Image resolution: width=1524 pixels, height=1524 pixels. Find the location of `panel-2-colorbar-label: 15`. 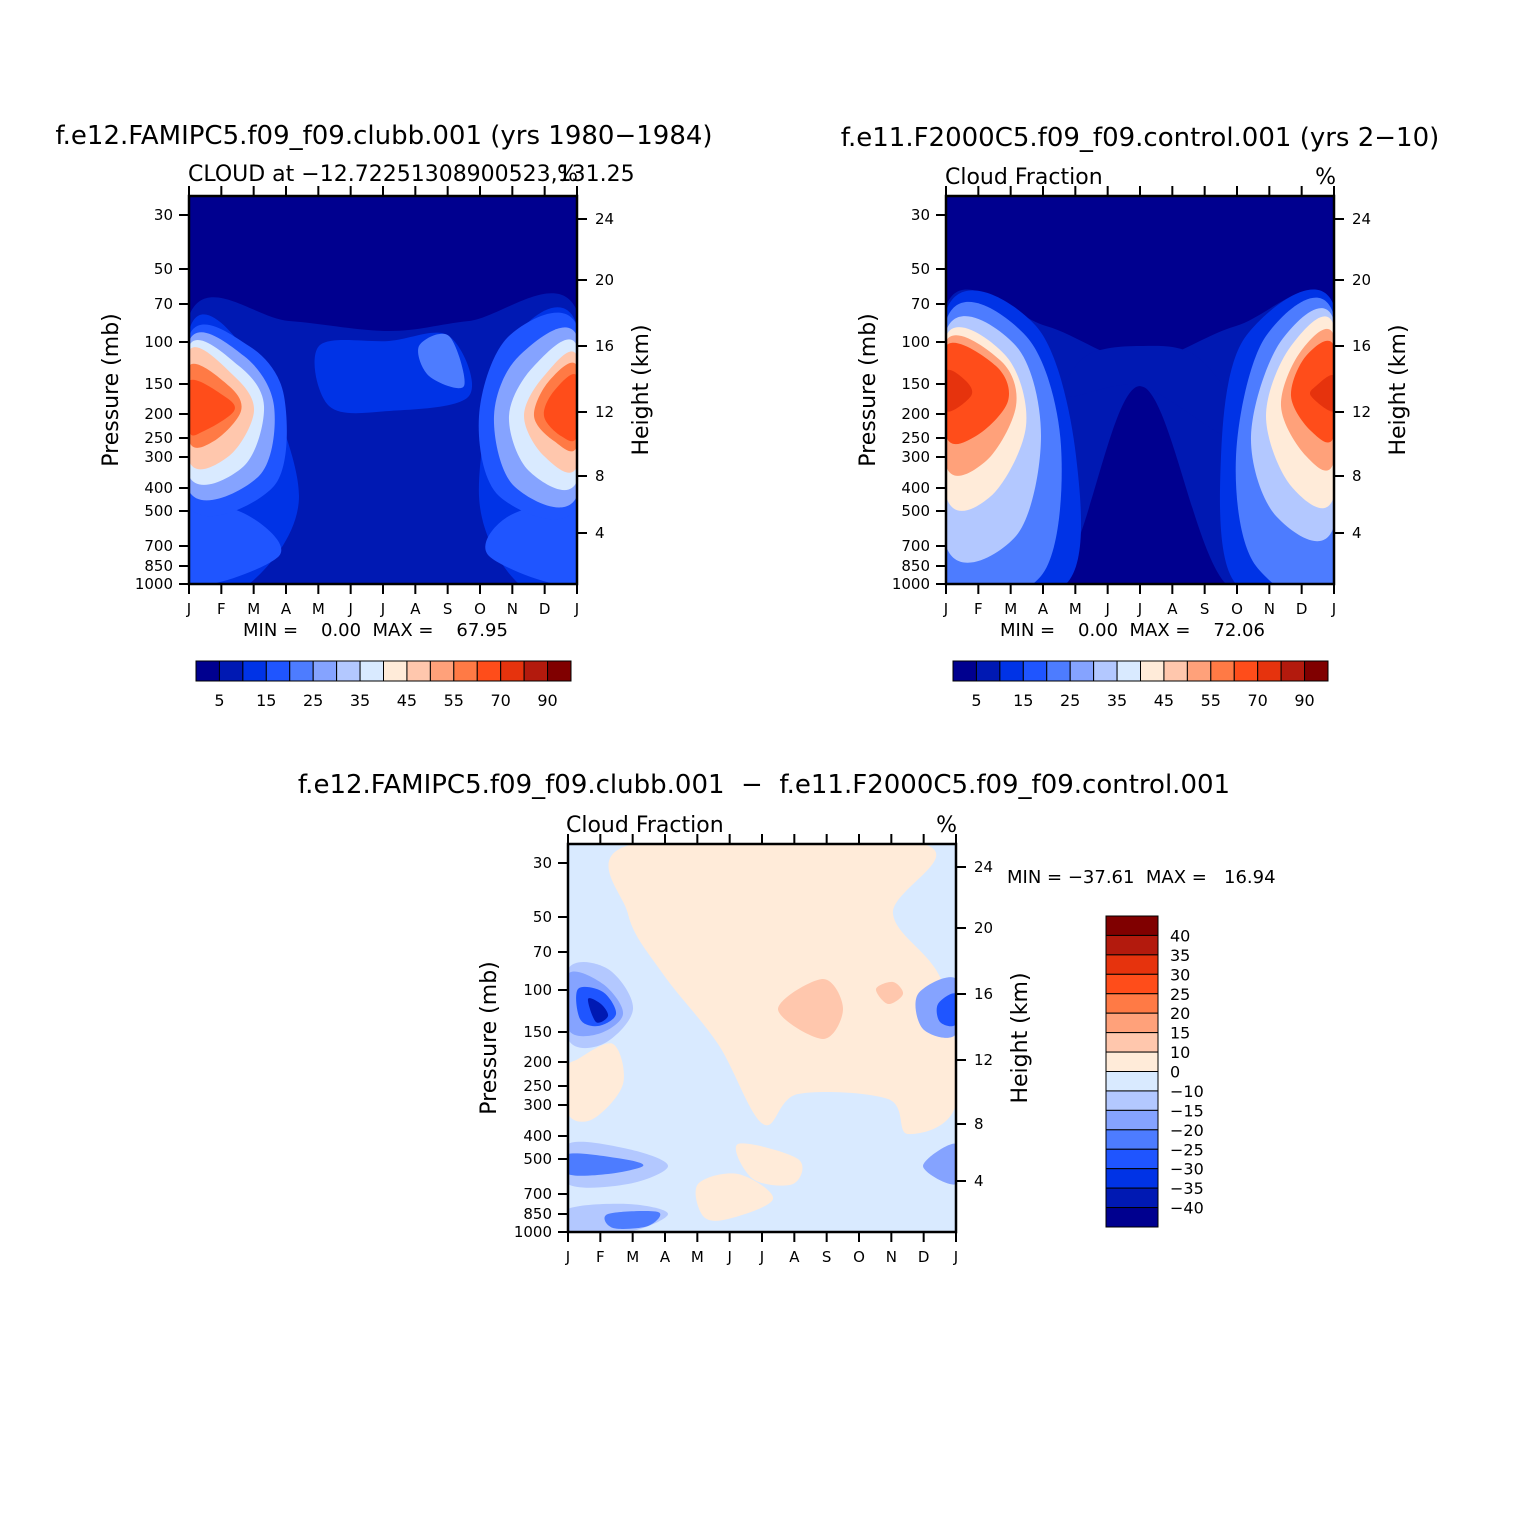

panel-2-colorbar-label: 15 is located at coordinates (1023, 700).